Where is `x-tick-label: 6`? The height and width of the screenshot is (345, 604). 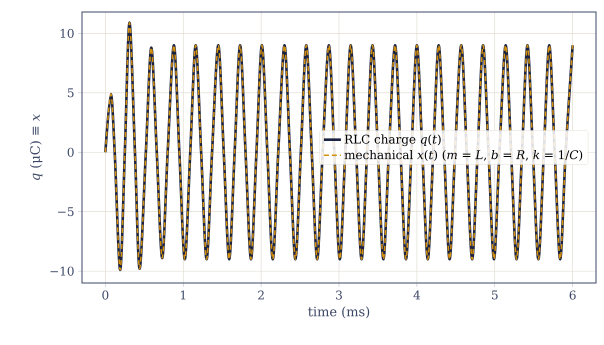 x-tick-label: 6 is located at coordinates (573, 295).